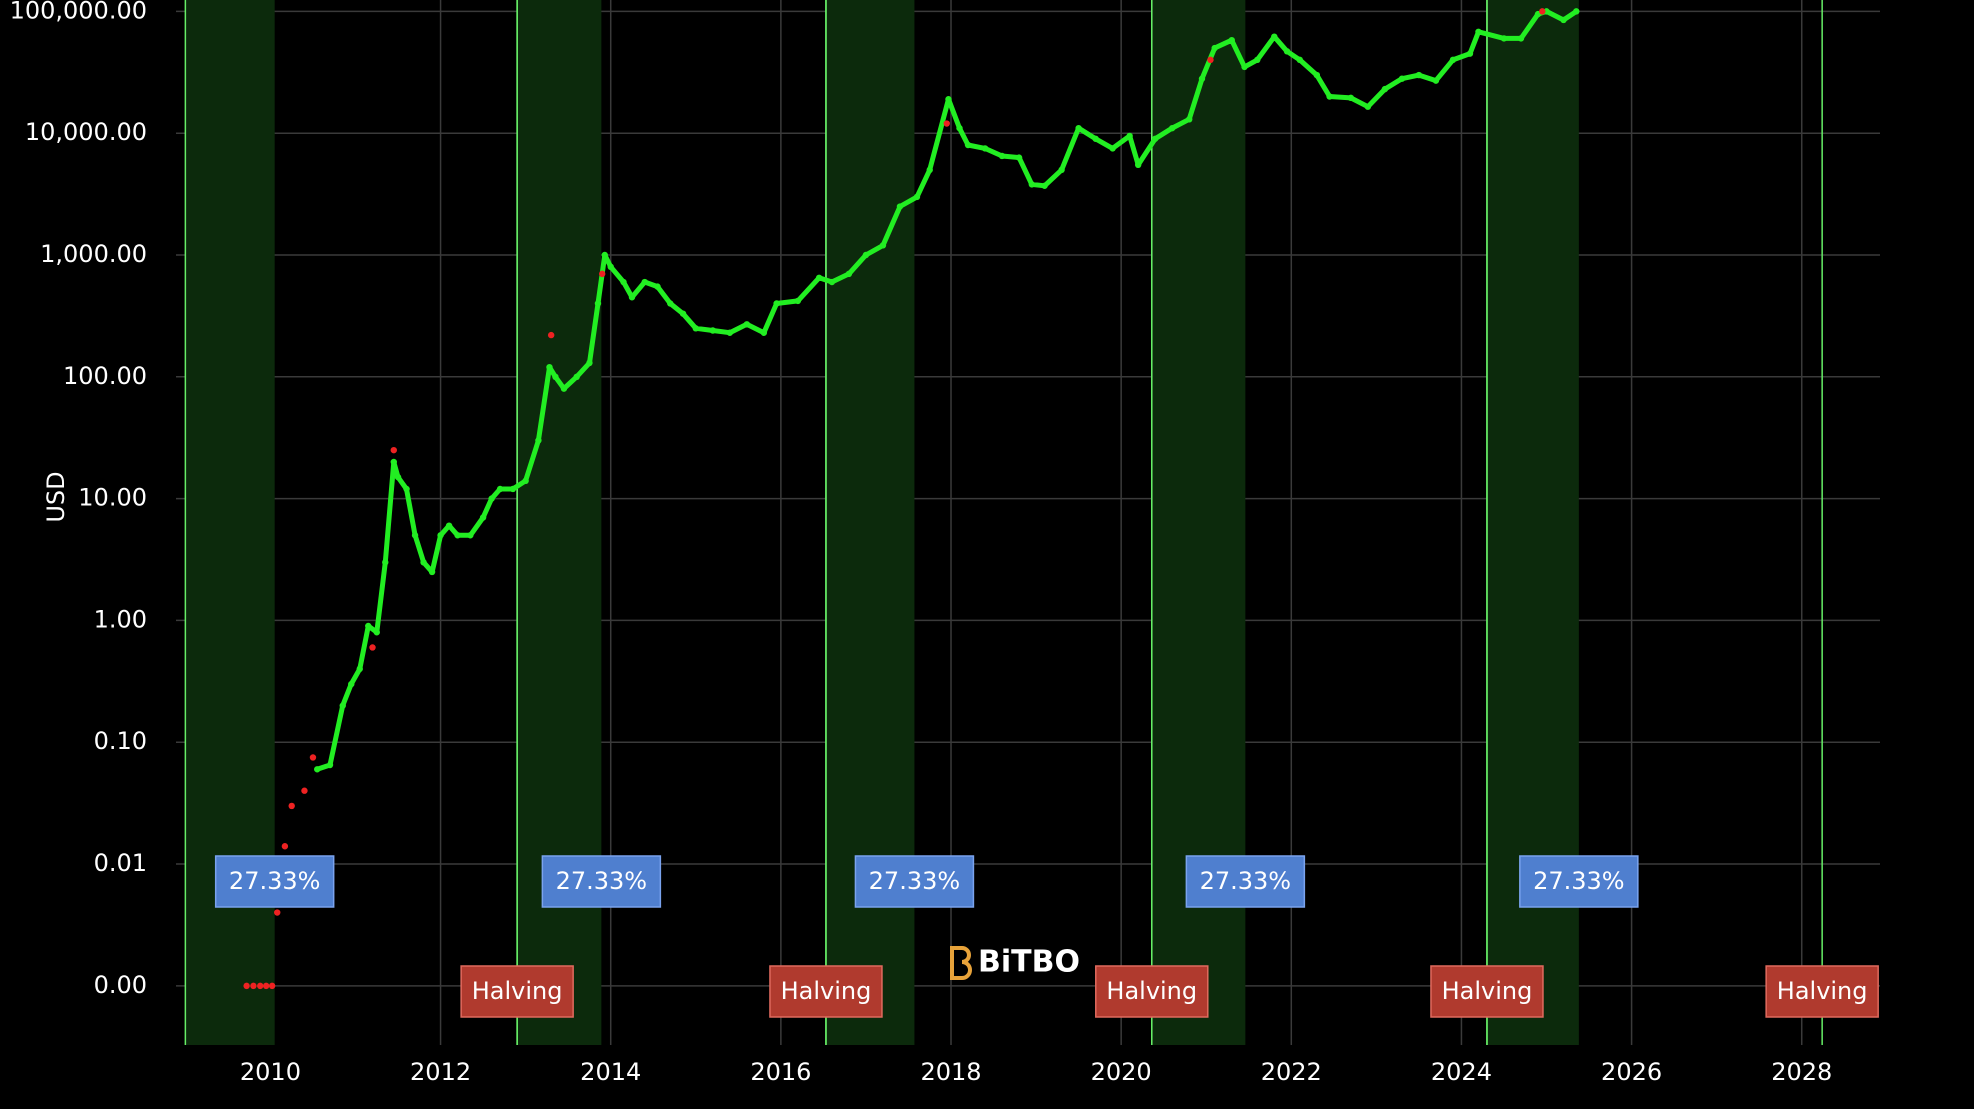 This screenshot has height=1109, width=1974. What do you see at coordinates (120, 985) in the screenshot?
I see `y-tick-label: 0.00` at bounding box center [120, 985].